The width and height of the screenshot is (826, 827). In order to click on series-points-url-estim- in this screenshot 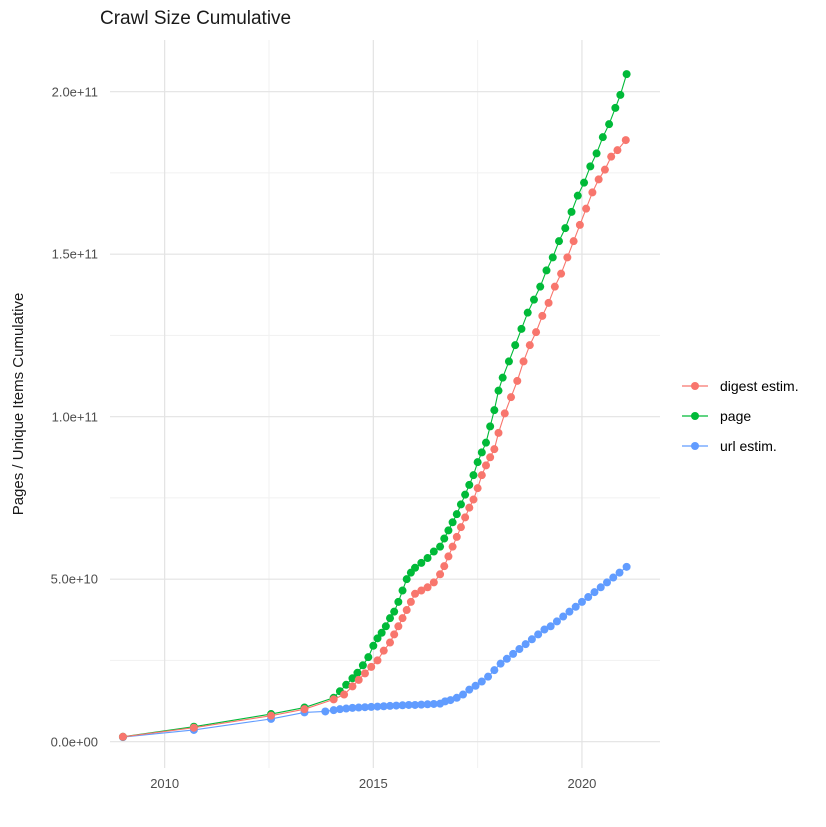, I will do `click(374, 652)`.